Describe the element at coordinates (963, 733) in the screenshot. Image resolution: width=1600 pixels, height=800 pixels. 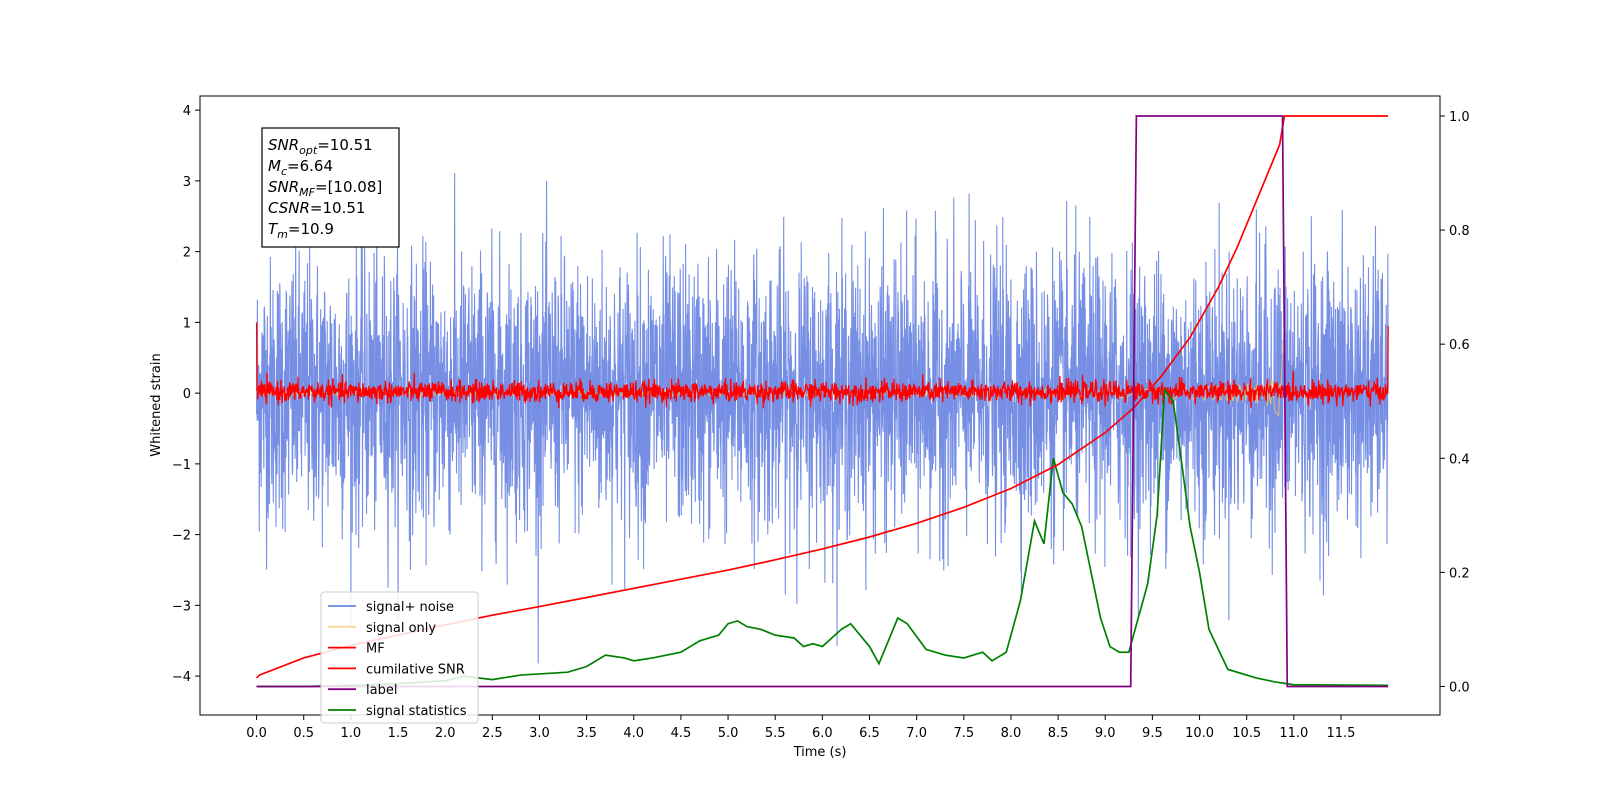
I see `x-tick-label: 7.5` at that location.